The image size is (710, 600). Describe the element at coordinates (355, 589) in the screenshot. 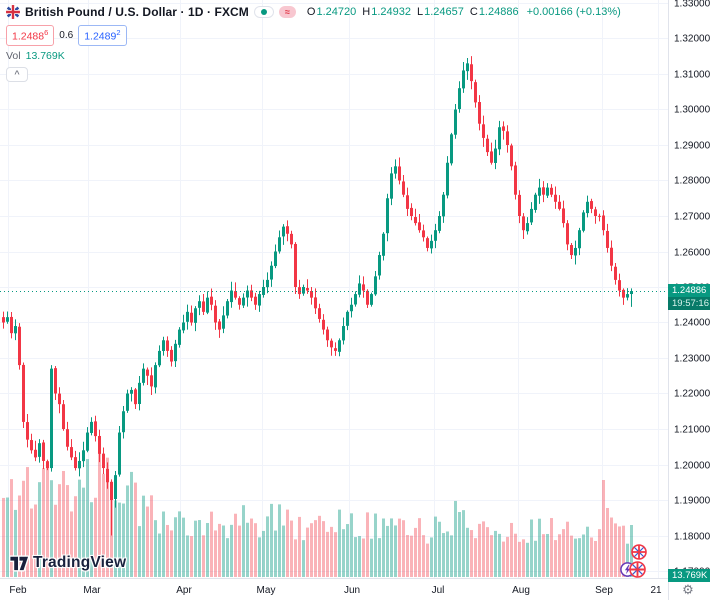

I see `time-axis-panel` at that location.